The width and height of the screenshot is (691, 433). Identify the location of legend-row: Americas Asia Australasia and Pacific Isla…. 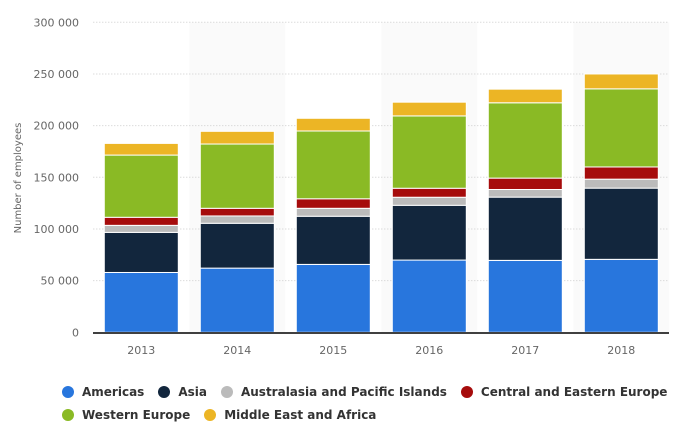
(372, 391).